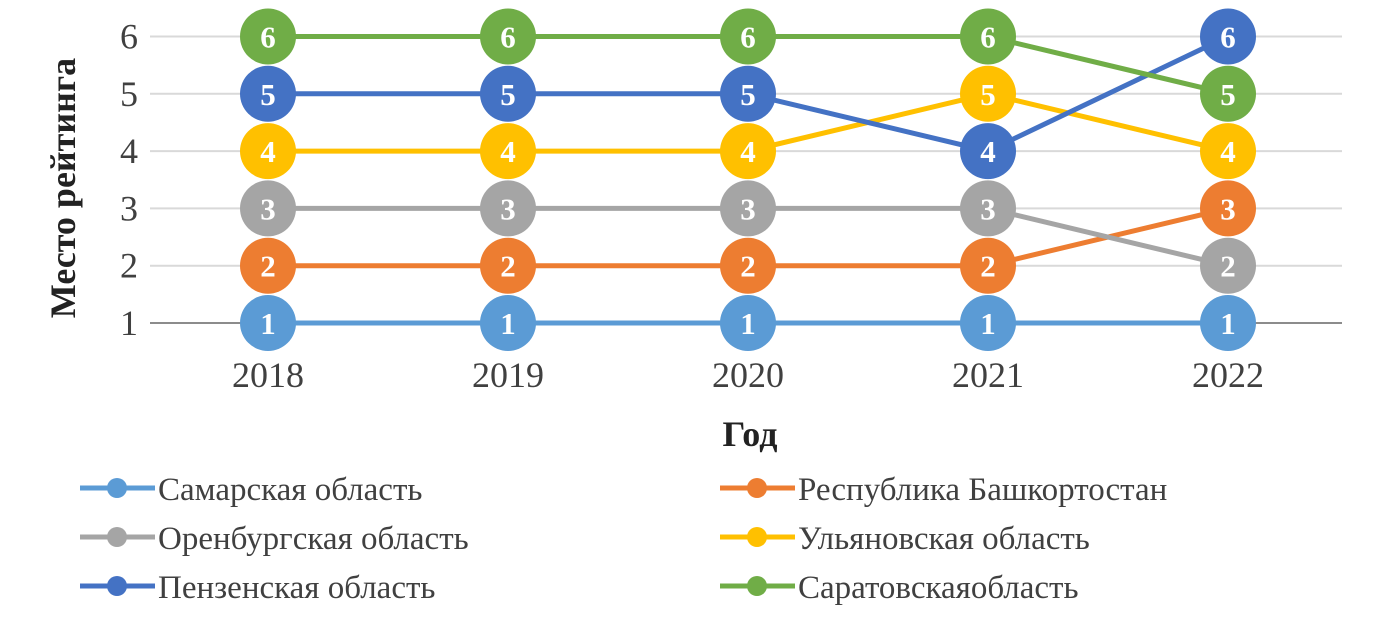 The width and height of the screenshot is (1374, 620). I want to click on x-tick-label: 2019, so click(508, 375).